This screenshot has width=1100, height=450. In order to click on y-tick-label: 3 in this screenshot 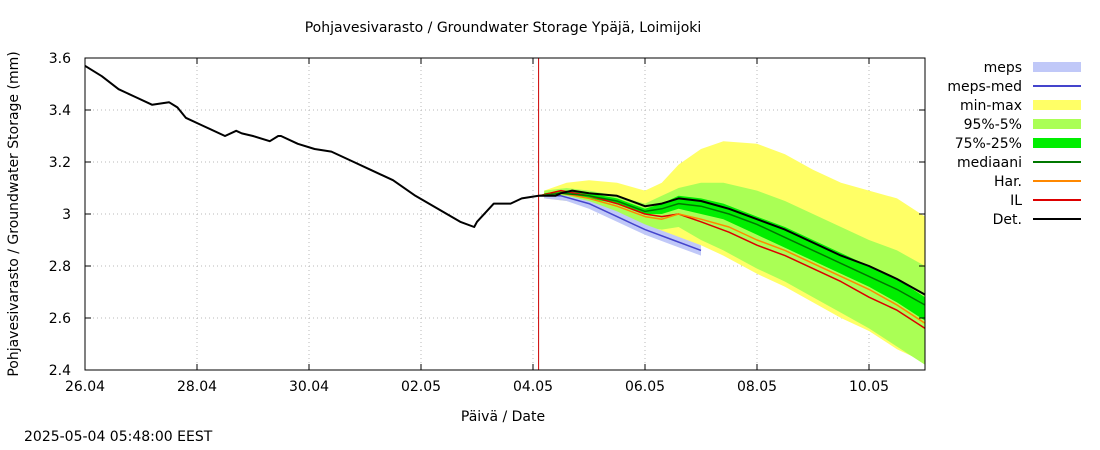, I will do `click(66, 215)`.